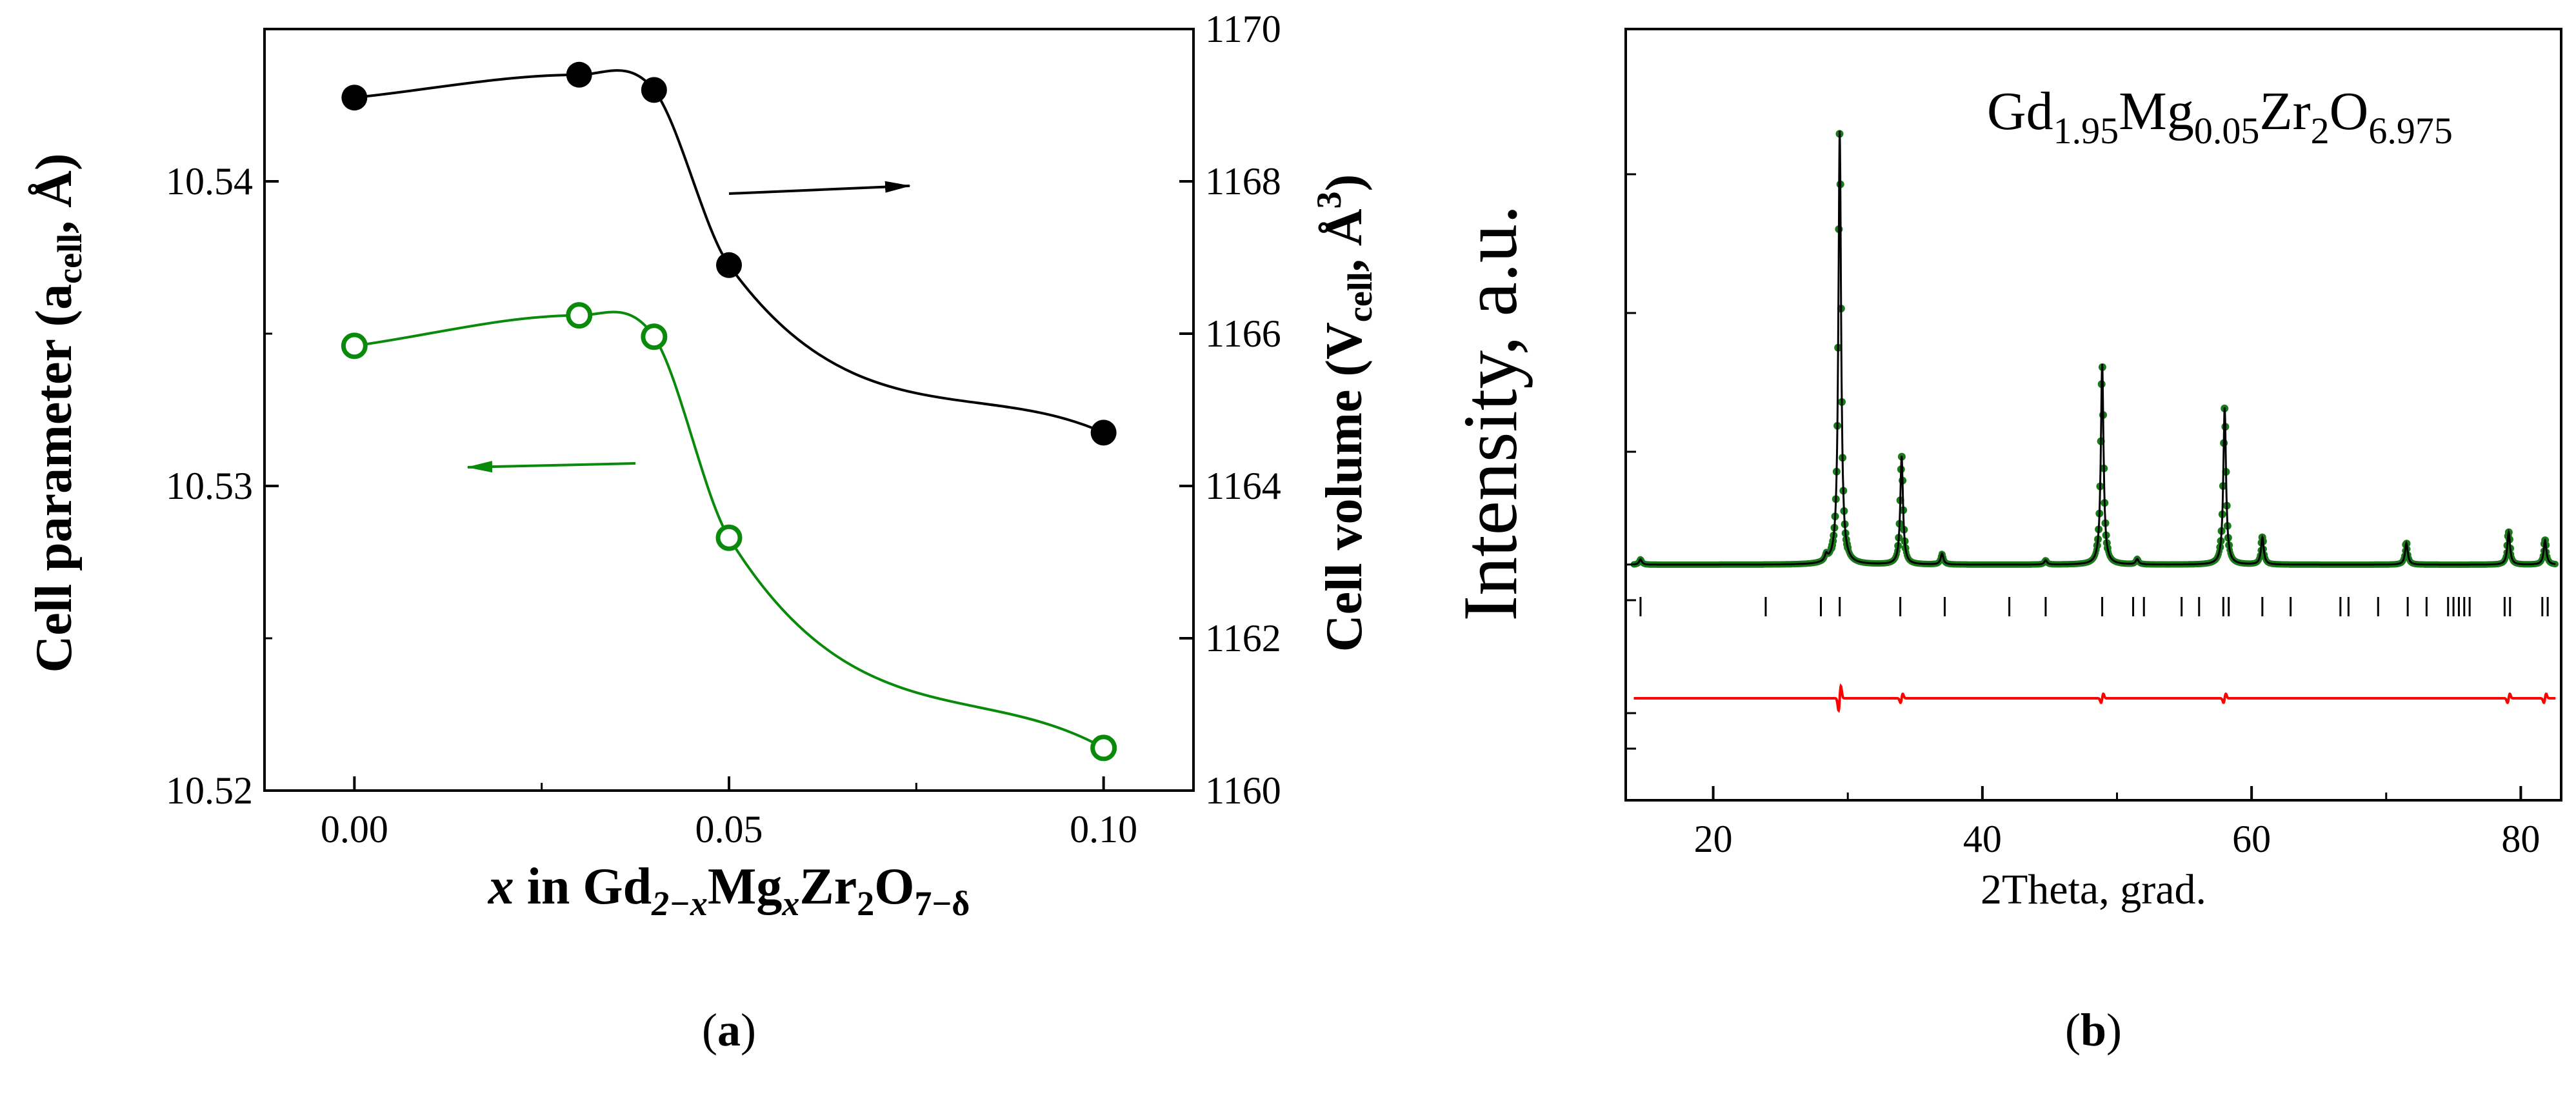 The width and height of the screenshot is (2576, 1101). Describe the element at coordinates (354, 829) in the screenshot. I see `x-tick-label: 0.00` at that location.